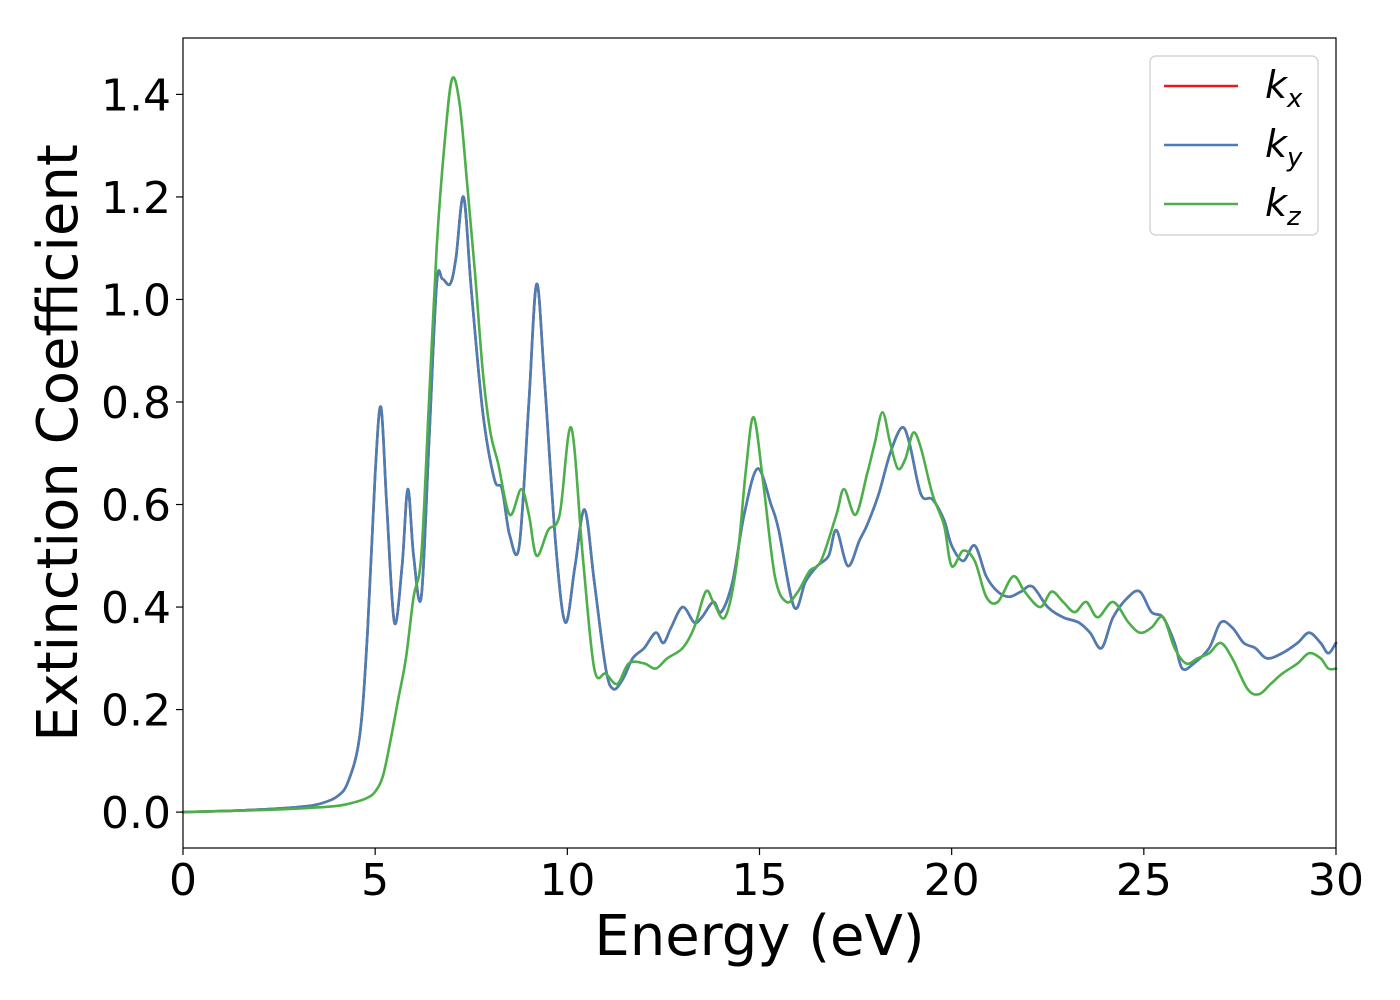 This screenshot has height=1000, width=1400. I want to click on x-tick-label: 5, so click(375, 880).